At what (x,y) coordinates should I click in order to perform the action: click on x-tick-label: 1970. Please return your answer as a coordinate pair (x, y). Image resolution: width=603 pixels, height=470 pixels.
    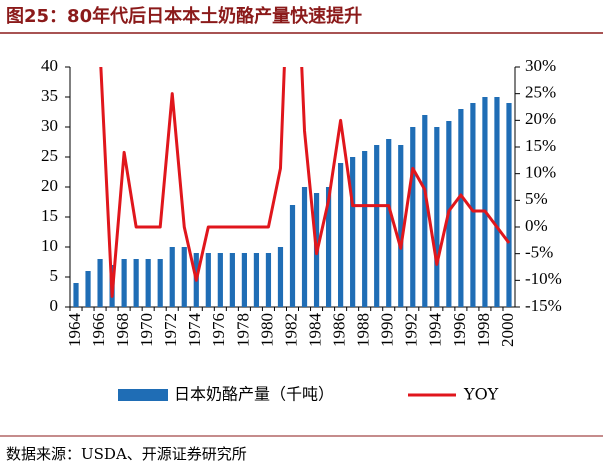
    Looking at the image, I should click on (146, 330).